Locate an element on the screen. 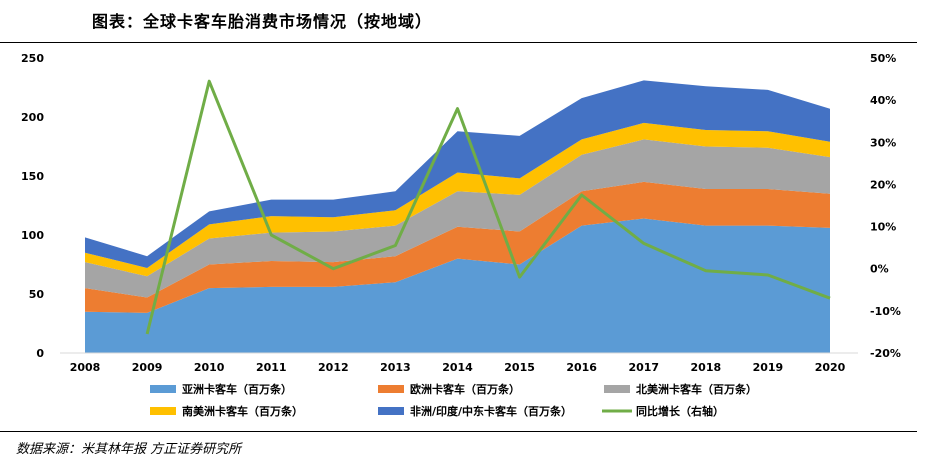 Image resolution: width=937 pixels, height=467 pixels. footer-rule is located at coordinates (458, 431).